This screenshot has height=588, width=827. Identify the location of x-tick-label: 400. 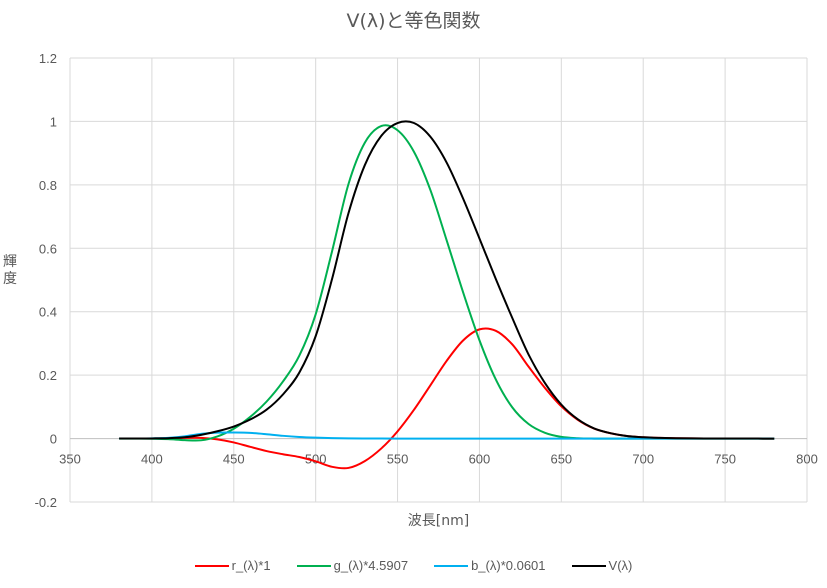
(152, 459).